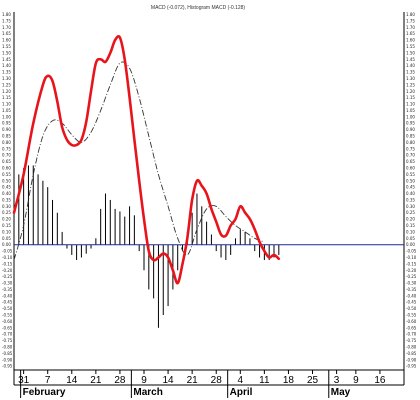 This screenshot has height=400, width=420. Describe the element at coordinates (411, 263) in the screenshot. I see `y-tick-right-39: -0.15` at that location.